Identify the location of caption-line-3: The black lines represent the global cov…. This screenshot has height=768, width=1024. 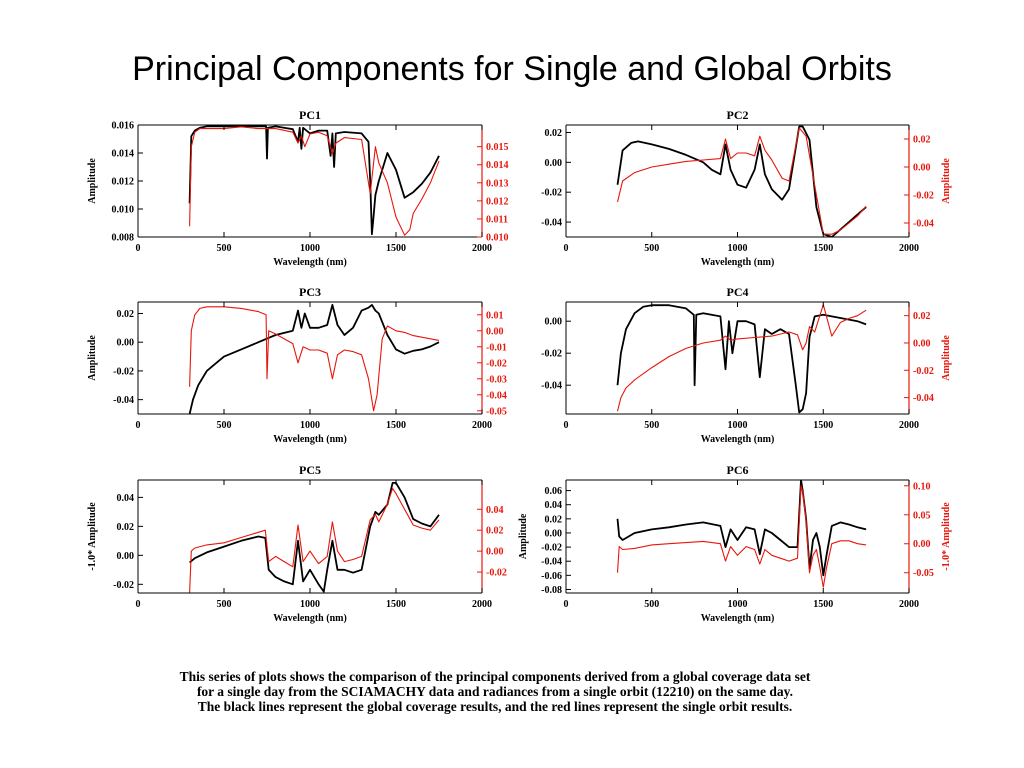
(495, 706).